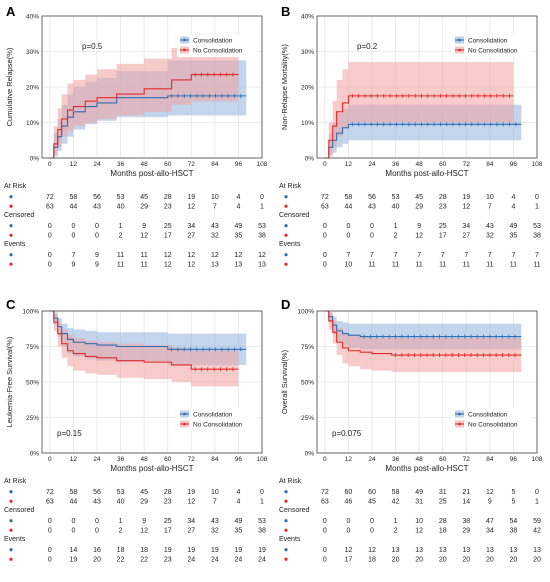 The width and height of the screenshot is (550, 582). What do you see at coordinates (191, 226) in the screenshot?
I see `risk-count: 34` at bounding box center [191, 226].